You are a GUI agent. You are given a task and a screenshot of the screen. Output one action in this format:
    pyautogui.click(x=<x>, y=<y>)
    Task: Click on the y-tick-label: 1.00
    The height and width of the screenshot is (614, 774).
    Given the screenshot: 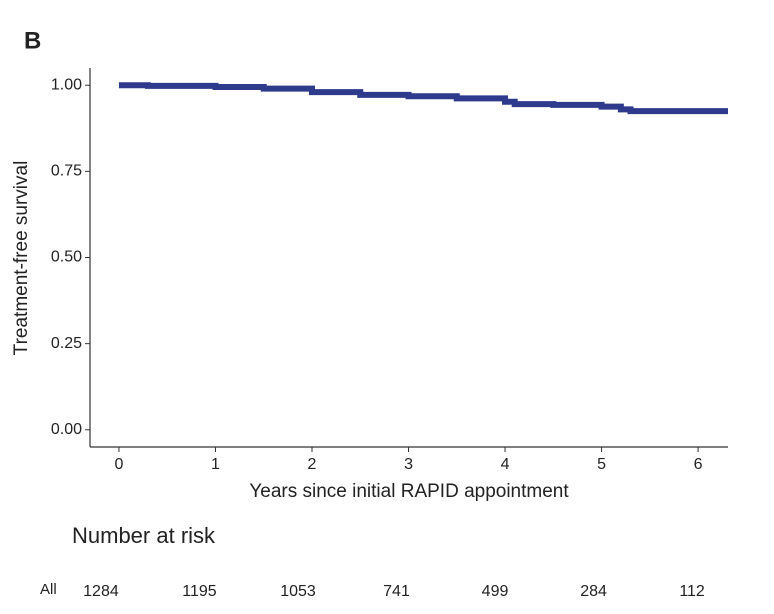 What is the action you would take?
    pyautogui.click(x=66, y=84)
    